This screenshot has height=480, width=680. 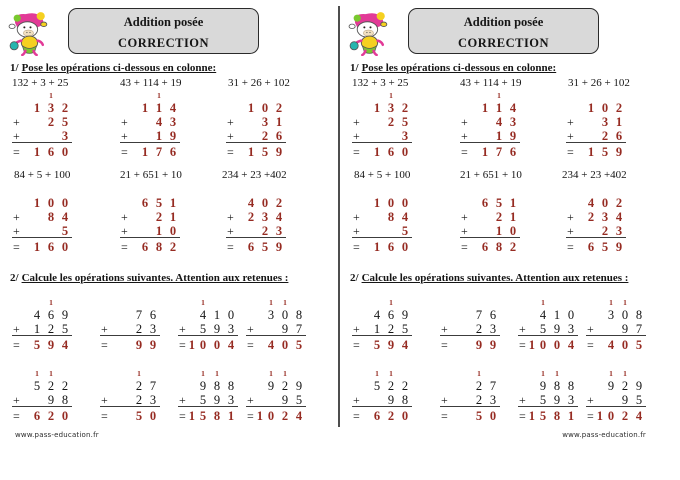 I want to click on worksheet-subtitle: CORRECTION, so click(x=503, y=43).